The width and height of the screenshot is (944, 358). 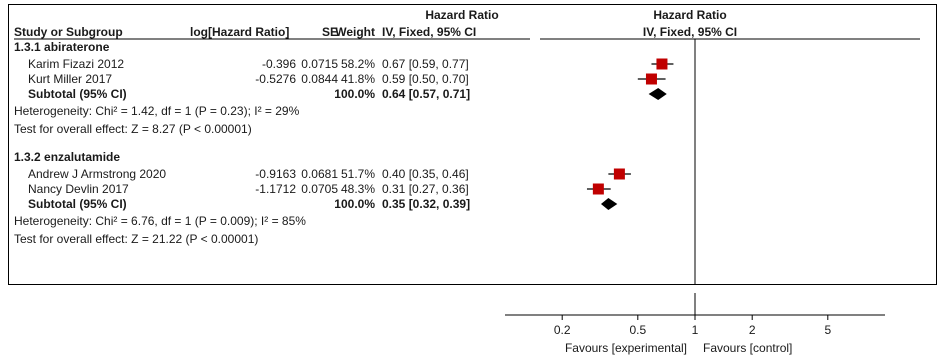 I want to click on study-weight: 41.8%, so click(x=358, y=79).